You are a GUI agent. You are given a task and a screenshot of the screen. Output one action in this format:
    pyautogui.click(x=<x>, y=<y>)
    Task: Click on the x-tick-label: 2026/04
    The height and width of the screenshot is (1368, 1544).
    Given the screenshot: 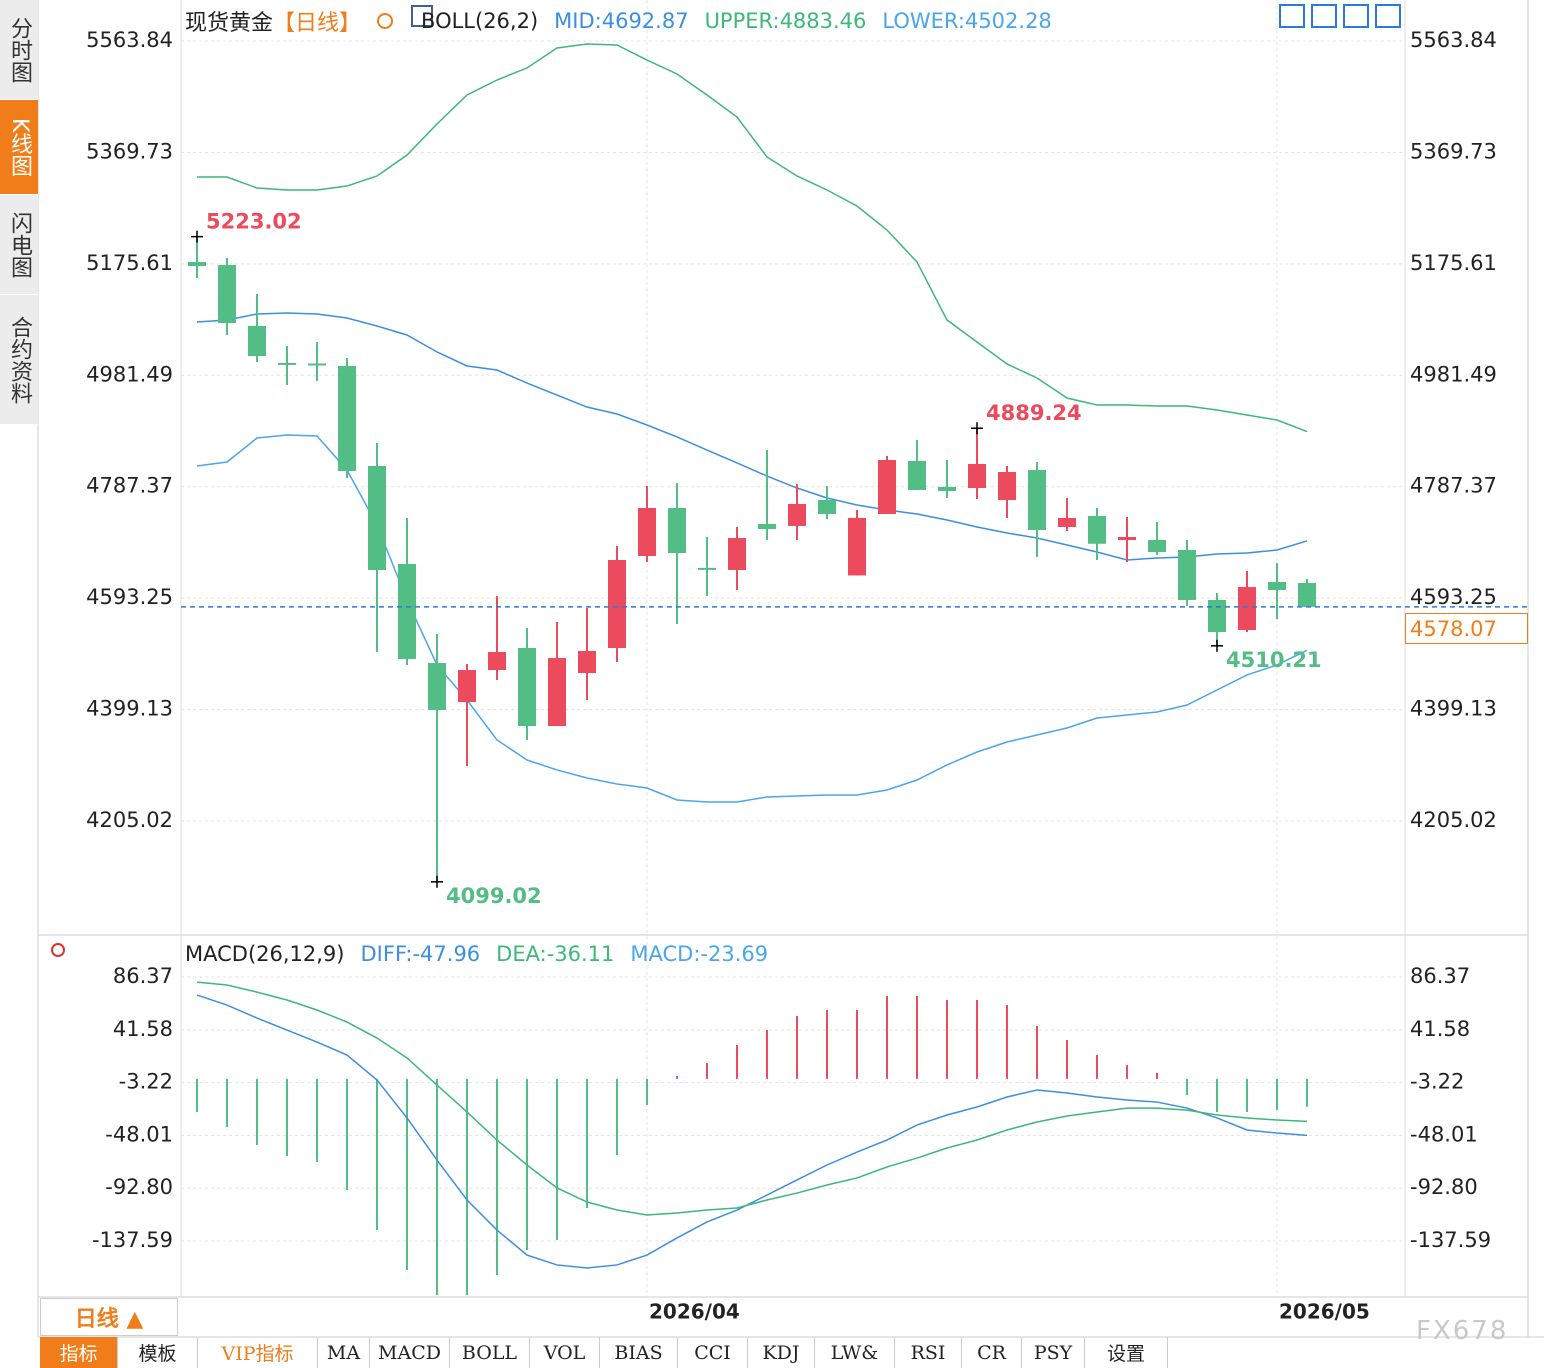 What is the action you would take?
    pyautogui.click(x=694, y=1312)
    